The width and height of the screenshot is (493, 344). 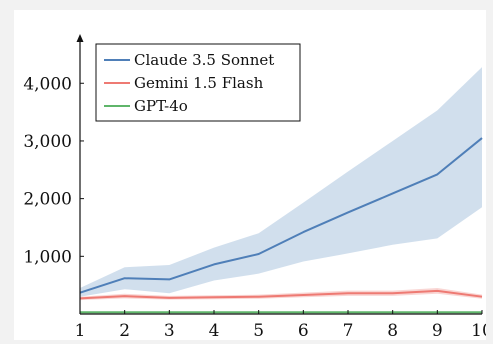 What do you see at coordinates (204, 60) in the screenshot?
I see `legend-label-0: Claude 3.5 Sonnet` at bounding box center [204, 60].